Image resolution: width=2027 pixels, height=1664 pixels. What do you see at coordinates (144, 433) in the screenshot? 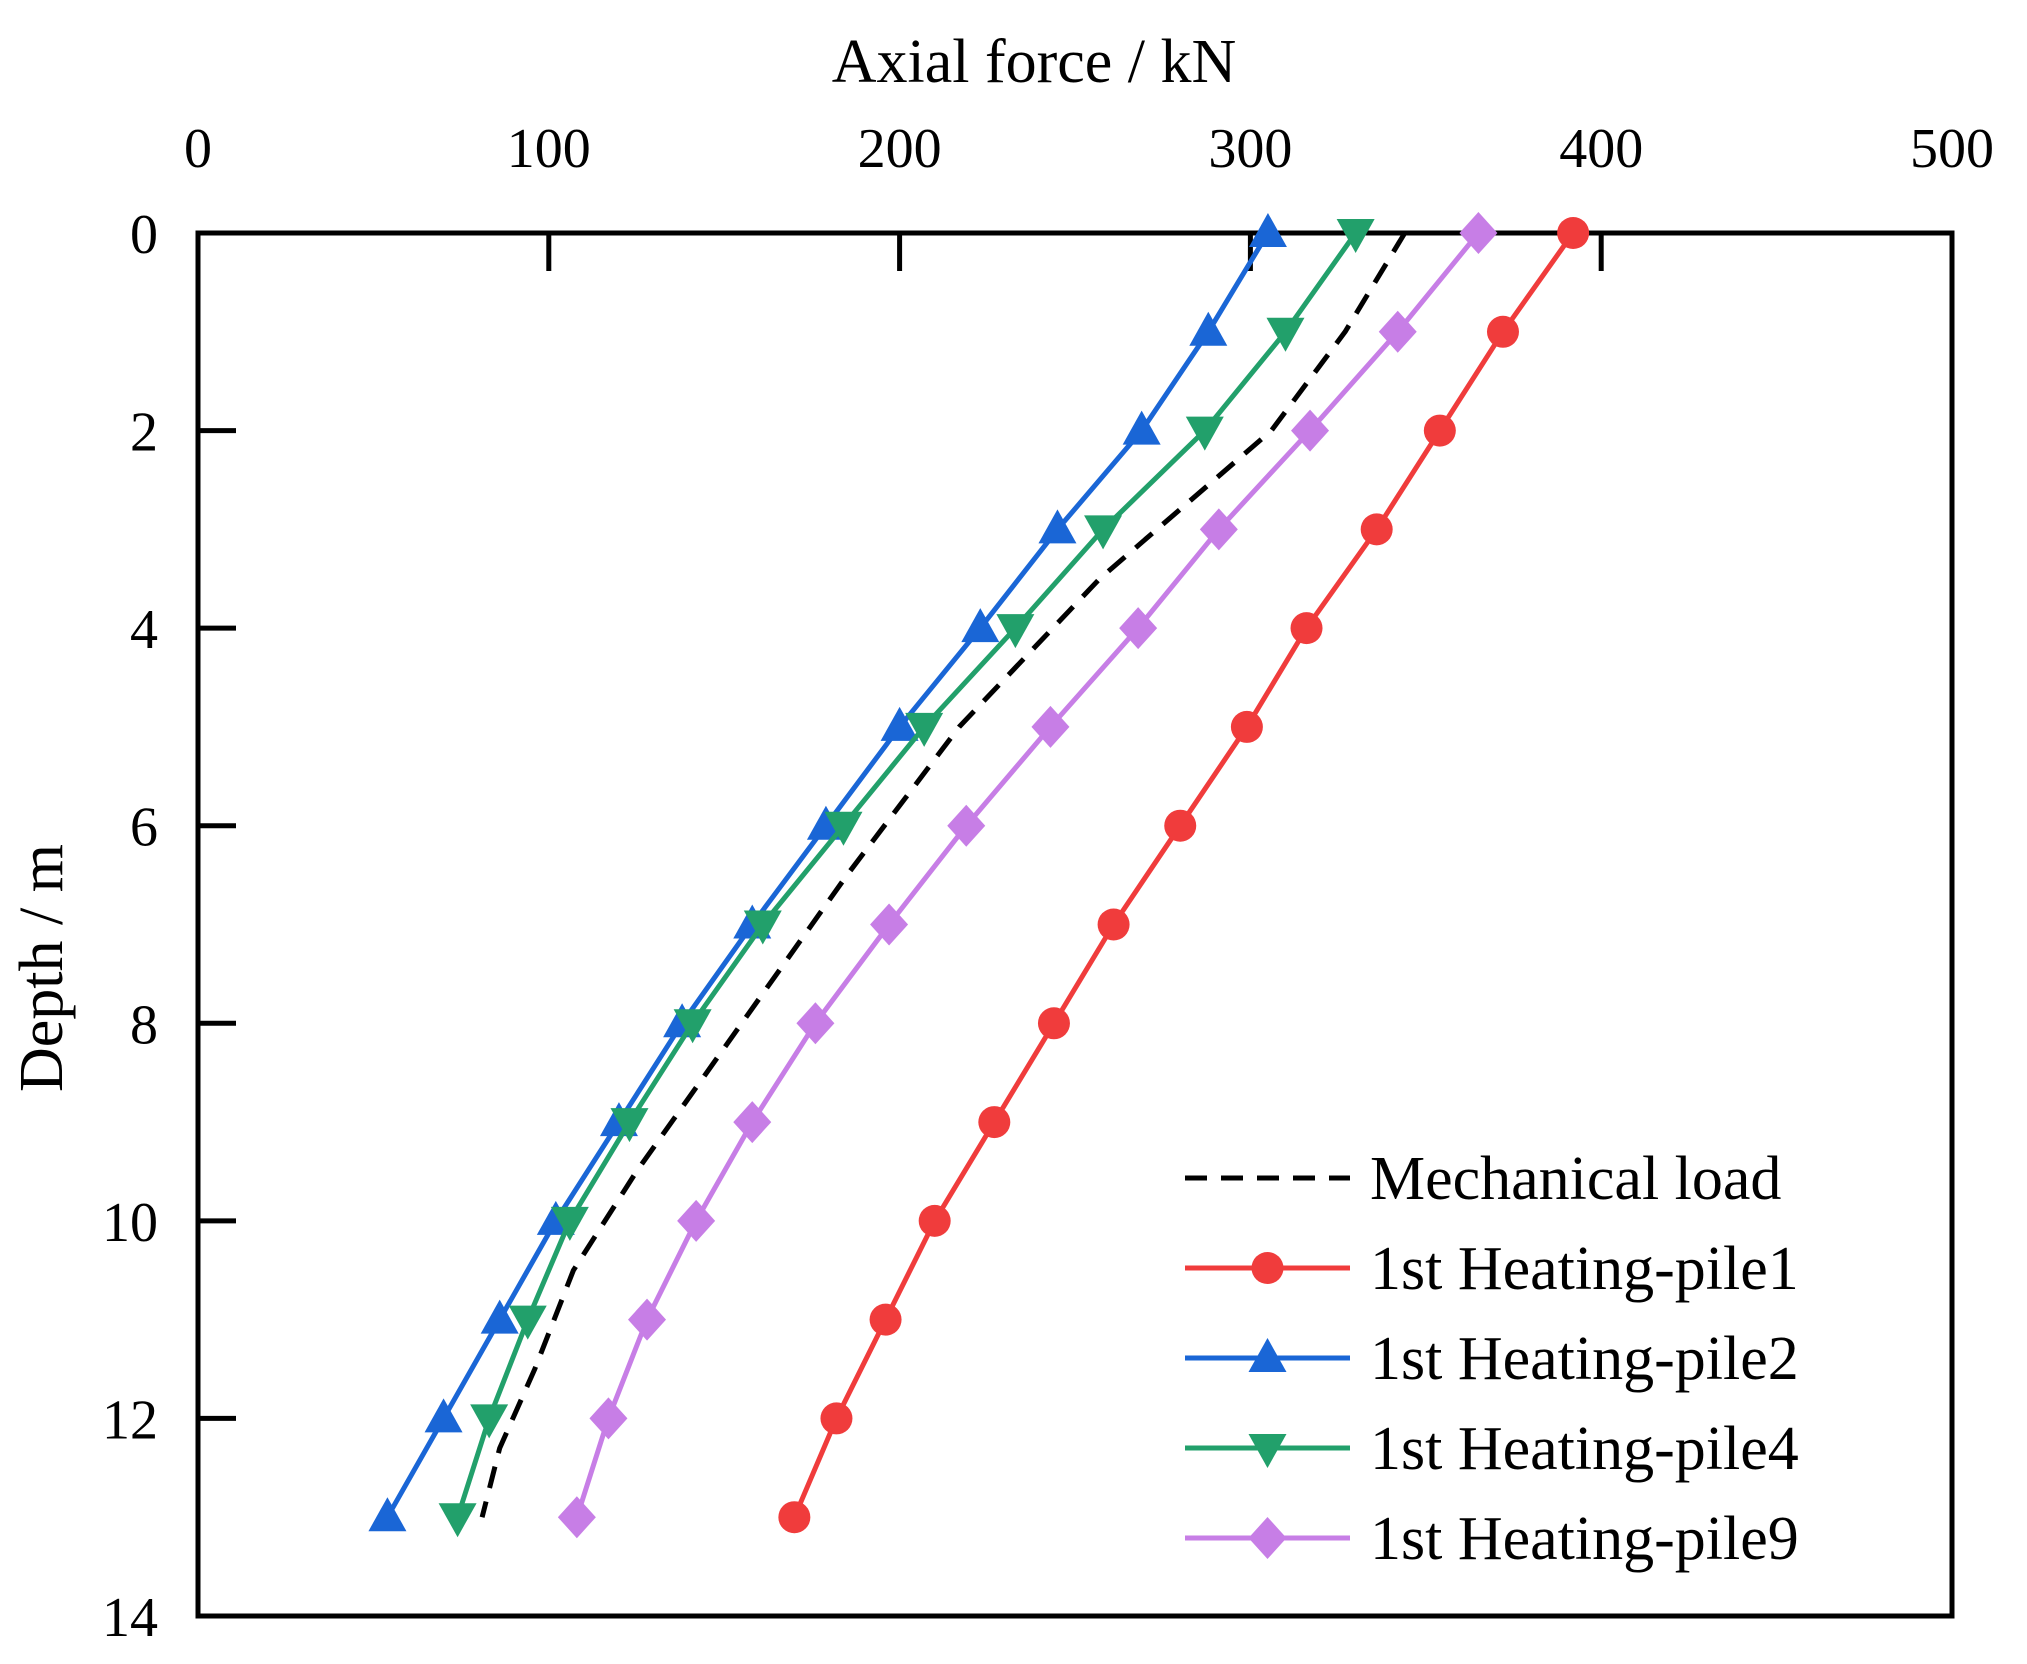
I see `y-tick-label: 2` at bounding box center [144, 433].